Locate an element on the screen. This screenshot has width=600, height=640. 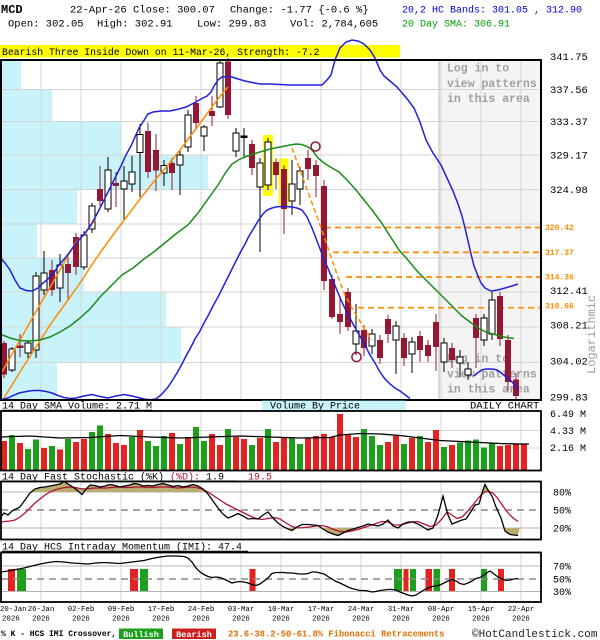
svg-text: Logarithmic is located at coordinates (592, 334).